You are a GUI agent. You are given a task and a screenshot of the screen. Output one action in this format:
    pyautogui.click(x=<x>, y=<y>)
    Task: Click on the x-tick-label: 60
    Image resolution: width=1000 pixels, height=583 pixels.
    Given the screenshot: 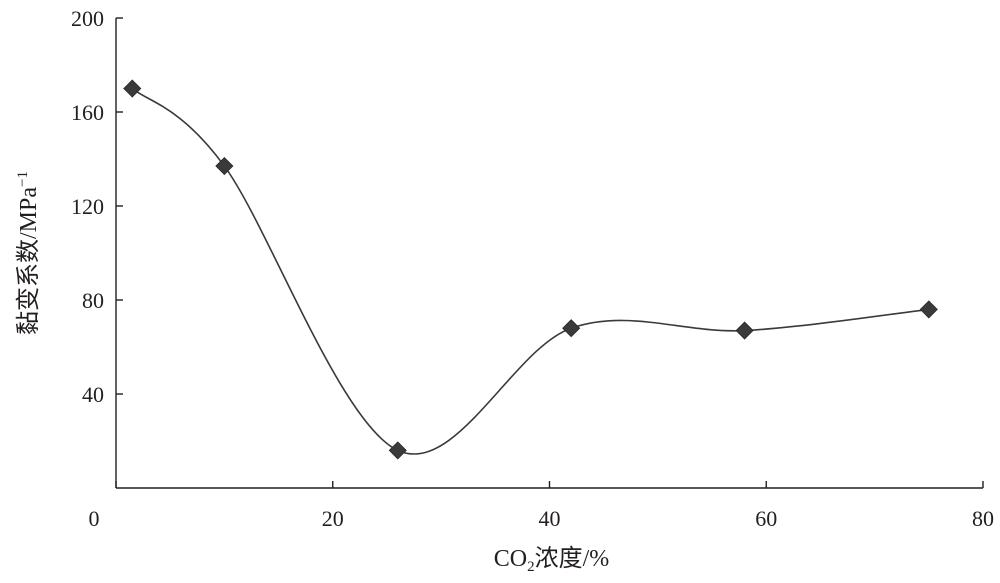 What is the action you would take?
    pyautogui.click(x=766, y=518)
    